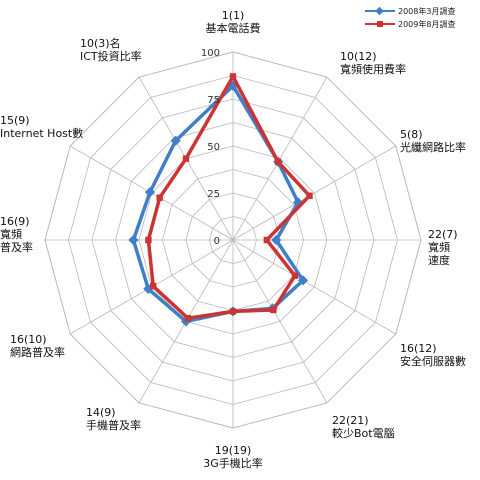 The image size is (480, 480). What do you see at coordinates (426, 24) in the screenshot?
I see `legend-label: 2009年8月調查` at bounding box center [426, 24].